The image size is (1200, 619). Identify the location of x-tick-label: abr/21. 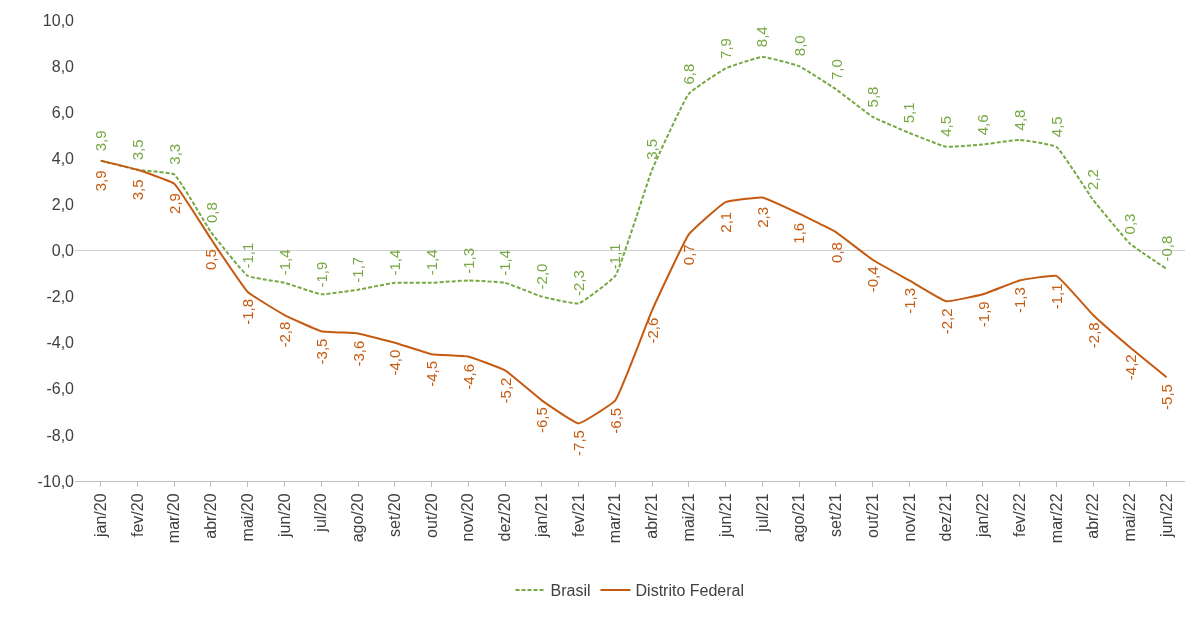
(652, 516).